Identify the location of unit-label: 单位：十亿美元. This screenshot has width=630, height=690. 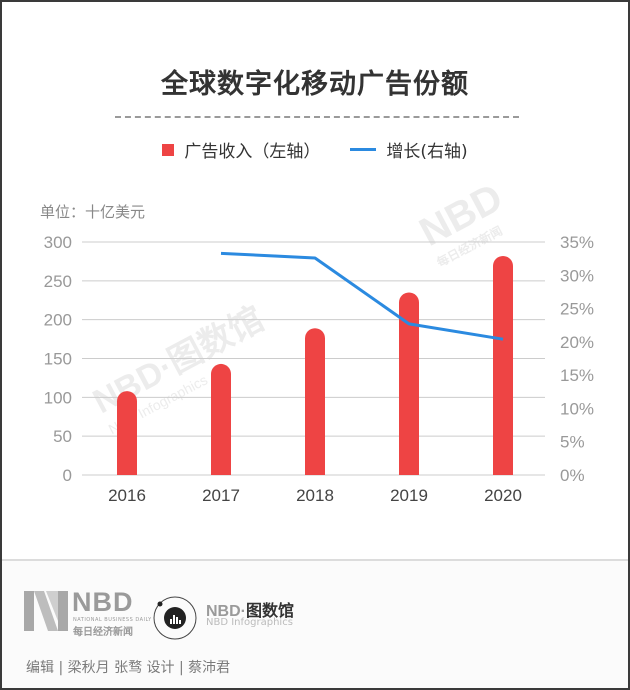
(93, 212).